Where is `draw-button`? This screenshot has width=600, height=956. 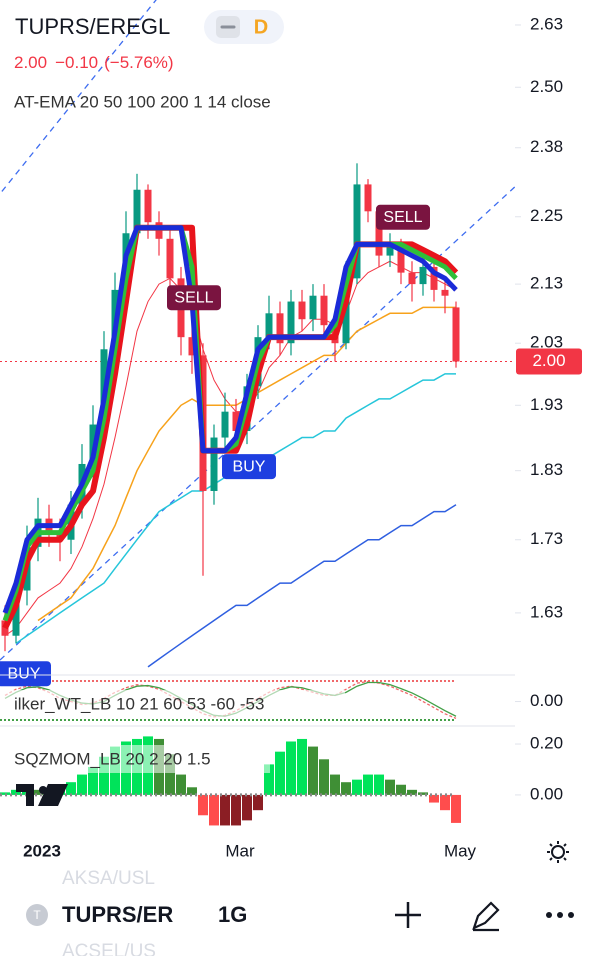 draw-button is located at coordinates (486, 916).